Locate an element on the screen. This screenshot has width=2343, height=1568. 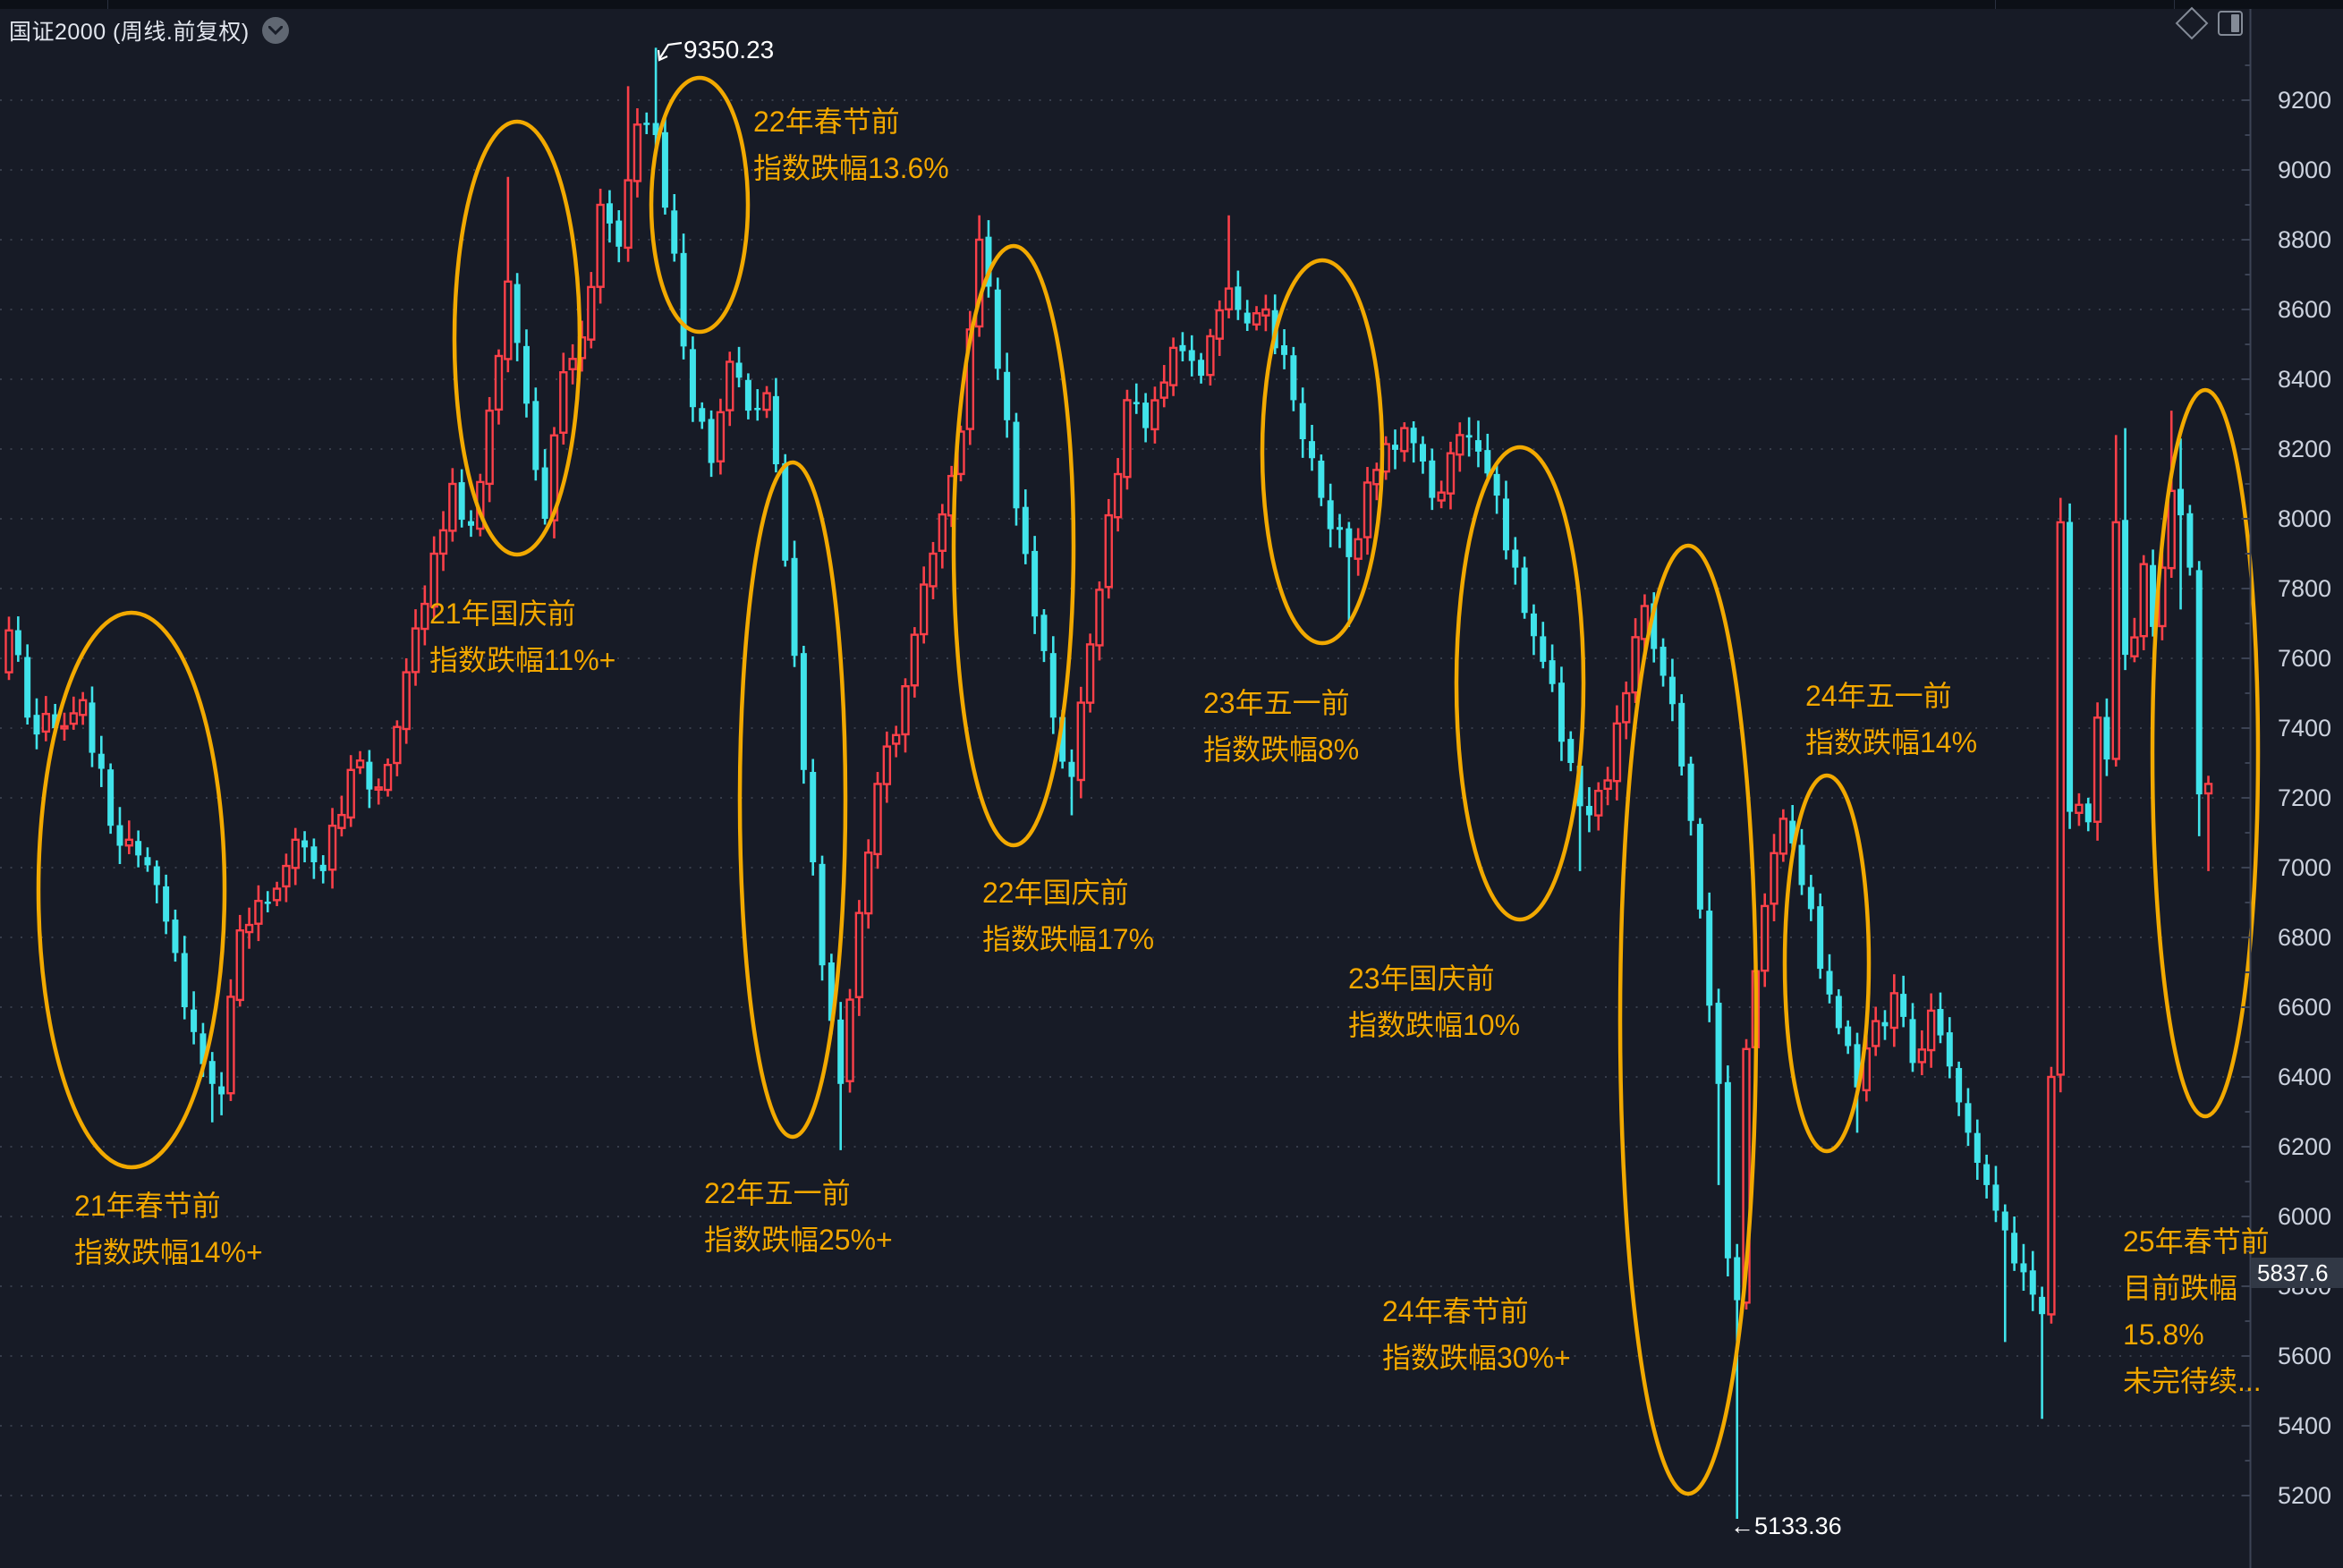
annotation-note: 21年春节前指数跌幅14%+ is located at coordinates (168, 1229).